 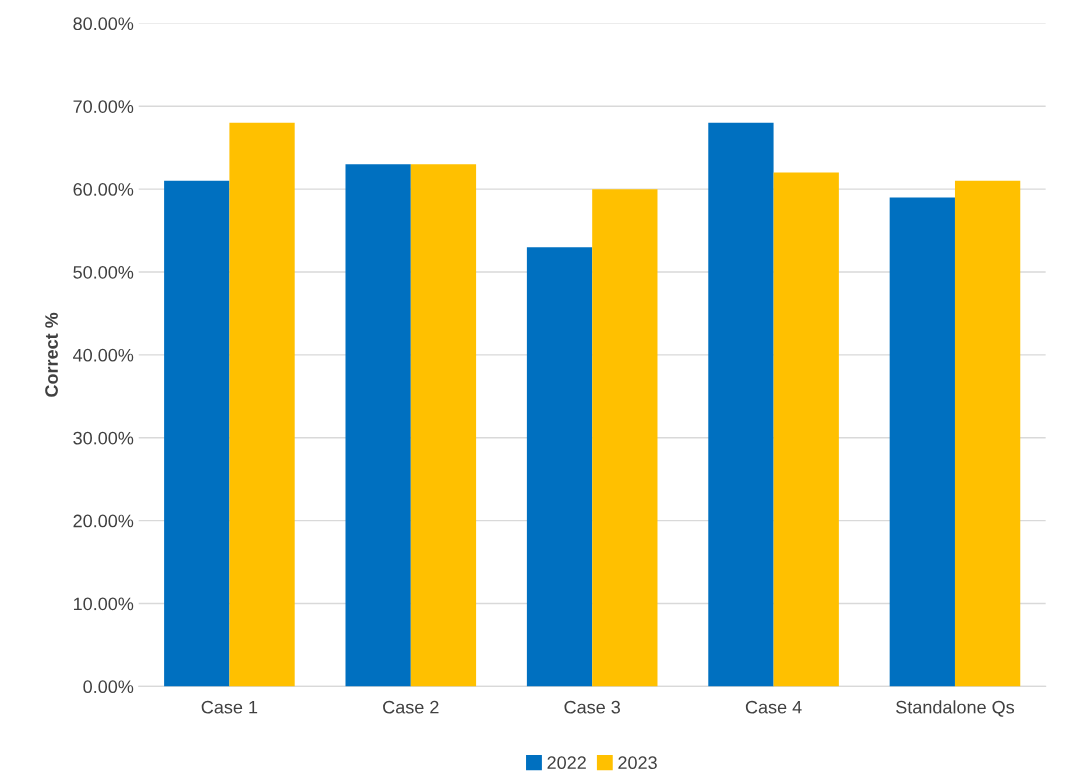 I want to click on x-tick-label: Standalone Qs, so click(x=955, y=708).